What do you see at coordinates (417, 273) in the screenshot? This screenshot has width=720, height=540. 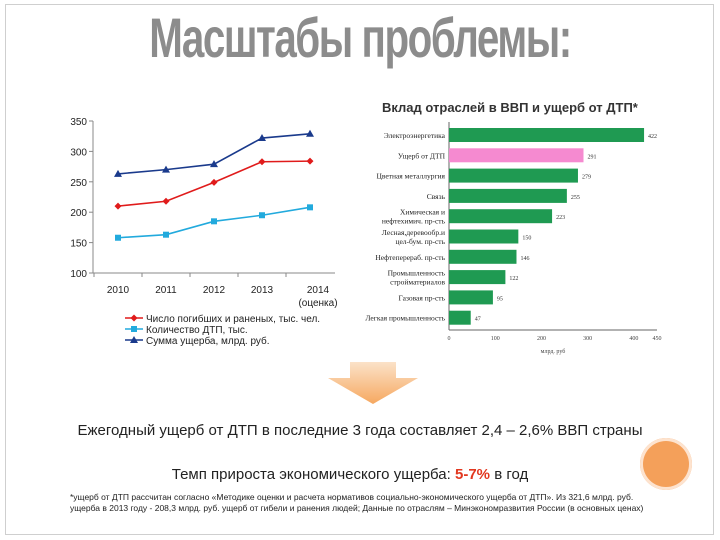 I see `bar-category-label: Промышленность` at bounding box center [417, 273].